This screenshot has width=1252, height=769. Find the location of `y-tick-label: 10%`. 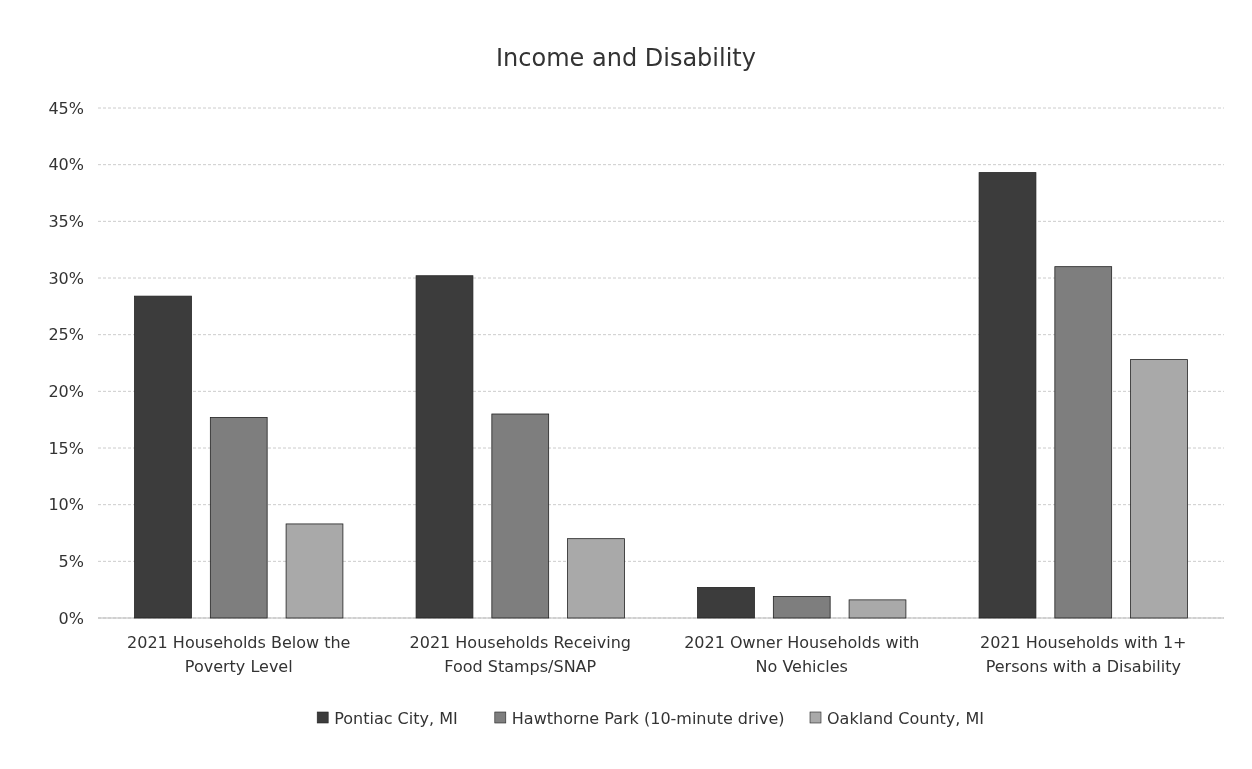

y-tick-label: 10% is located at coordinates (66, 505).